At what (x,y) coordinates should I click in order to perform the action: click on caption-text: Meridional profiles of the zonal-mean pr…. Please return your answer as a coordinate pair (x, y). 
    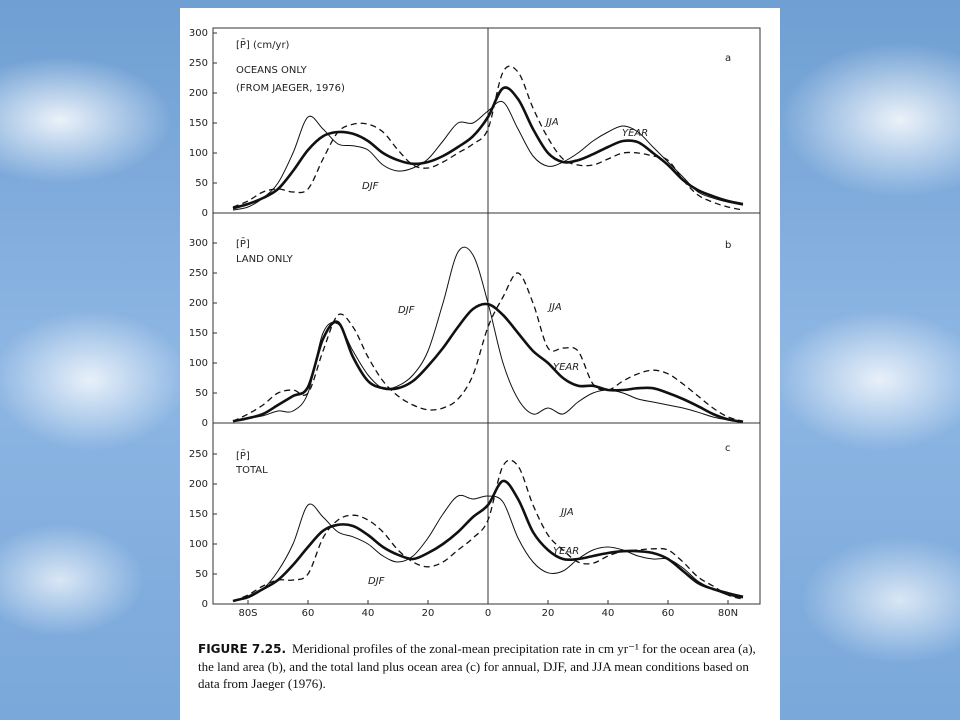
    Looking at the image, I should click on (477, 666).